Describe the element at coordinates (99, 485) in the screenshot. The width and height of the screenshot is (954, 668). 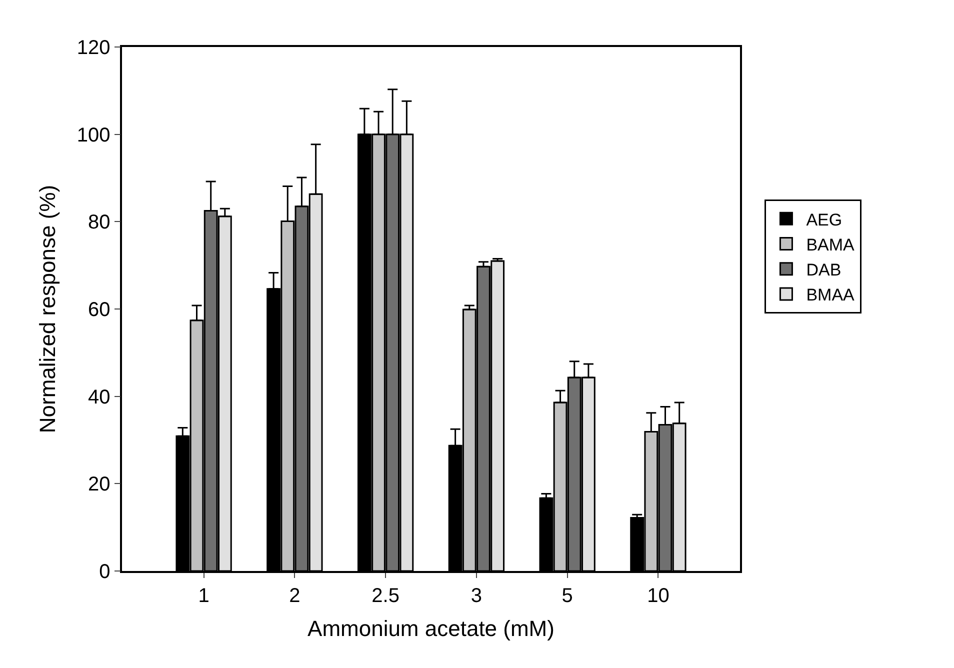
I see `y-tick-label: 20` at that location.